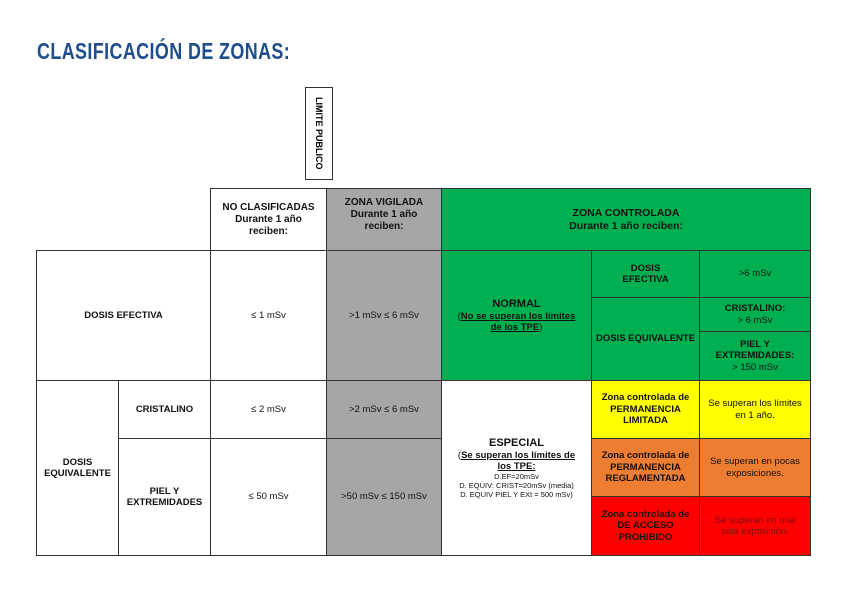 The width and height of the screenshot is (848, 599). What do you see at coordinates (123, 315) in the screenshot?
I see `row-label-dosis-efectiva: DOSIS EFECTIVA` at bounding box center [123, 315].